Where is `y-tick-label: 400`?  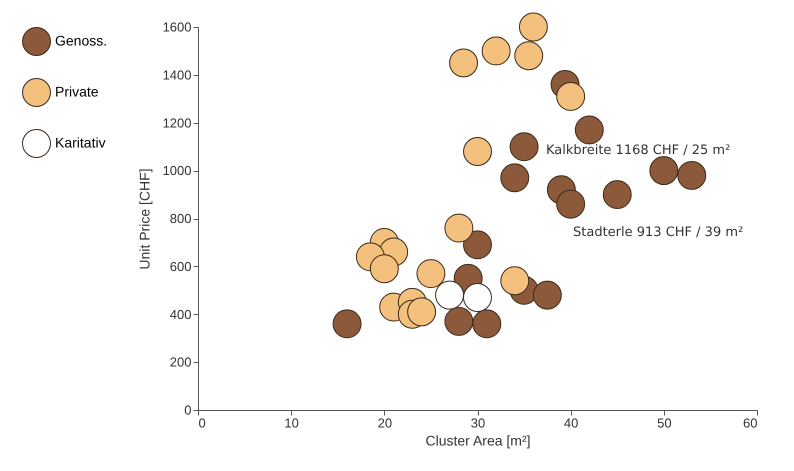
y-tick-label: 400 is located at coordinates (181, 314).